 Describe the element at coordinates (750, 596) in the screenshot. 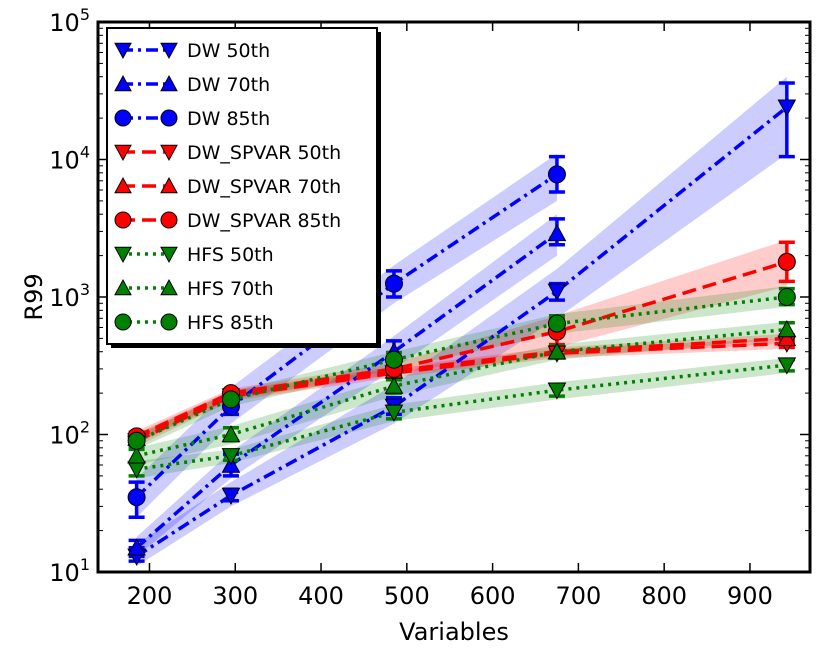

I see `x-tick-label: 900` at that location.